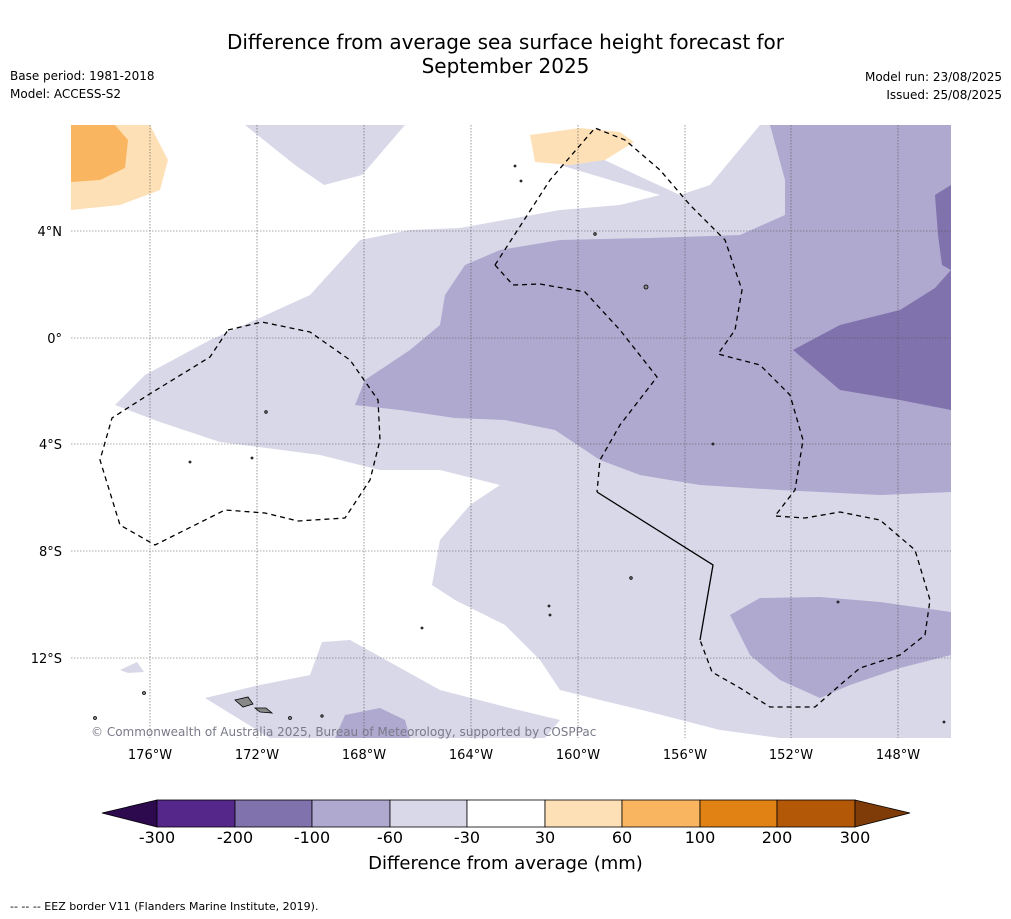  What do you see at coordinates (66, 94) in the screenshot?
I see `model-name: Model: ACCESS-S2` at bounding box center [66, 94].